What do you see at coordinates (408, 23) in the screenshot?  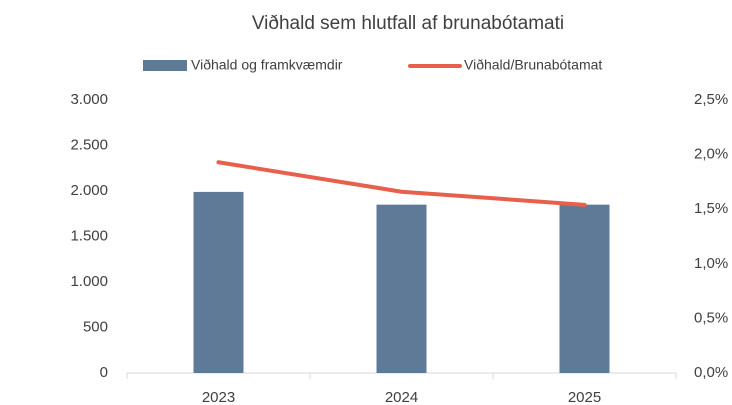 I see `chart-title: Viðhald sem hlutfall af brunabótamati` at bounding box center [408, 23].